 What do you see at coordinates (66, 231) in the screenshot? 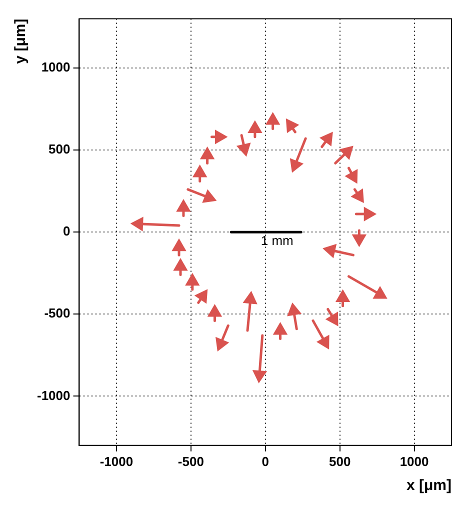
I see `y-tick-label: 0` at bounding box center [66, 231].